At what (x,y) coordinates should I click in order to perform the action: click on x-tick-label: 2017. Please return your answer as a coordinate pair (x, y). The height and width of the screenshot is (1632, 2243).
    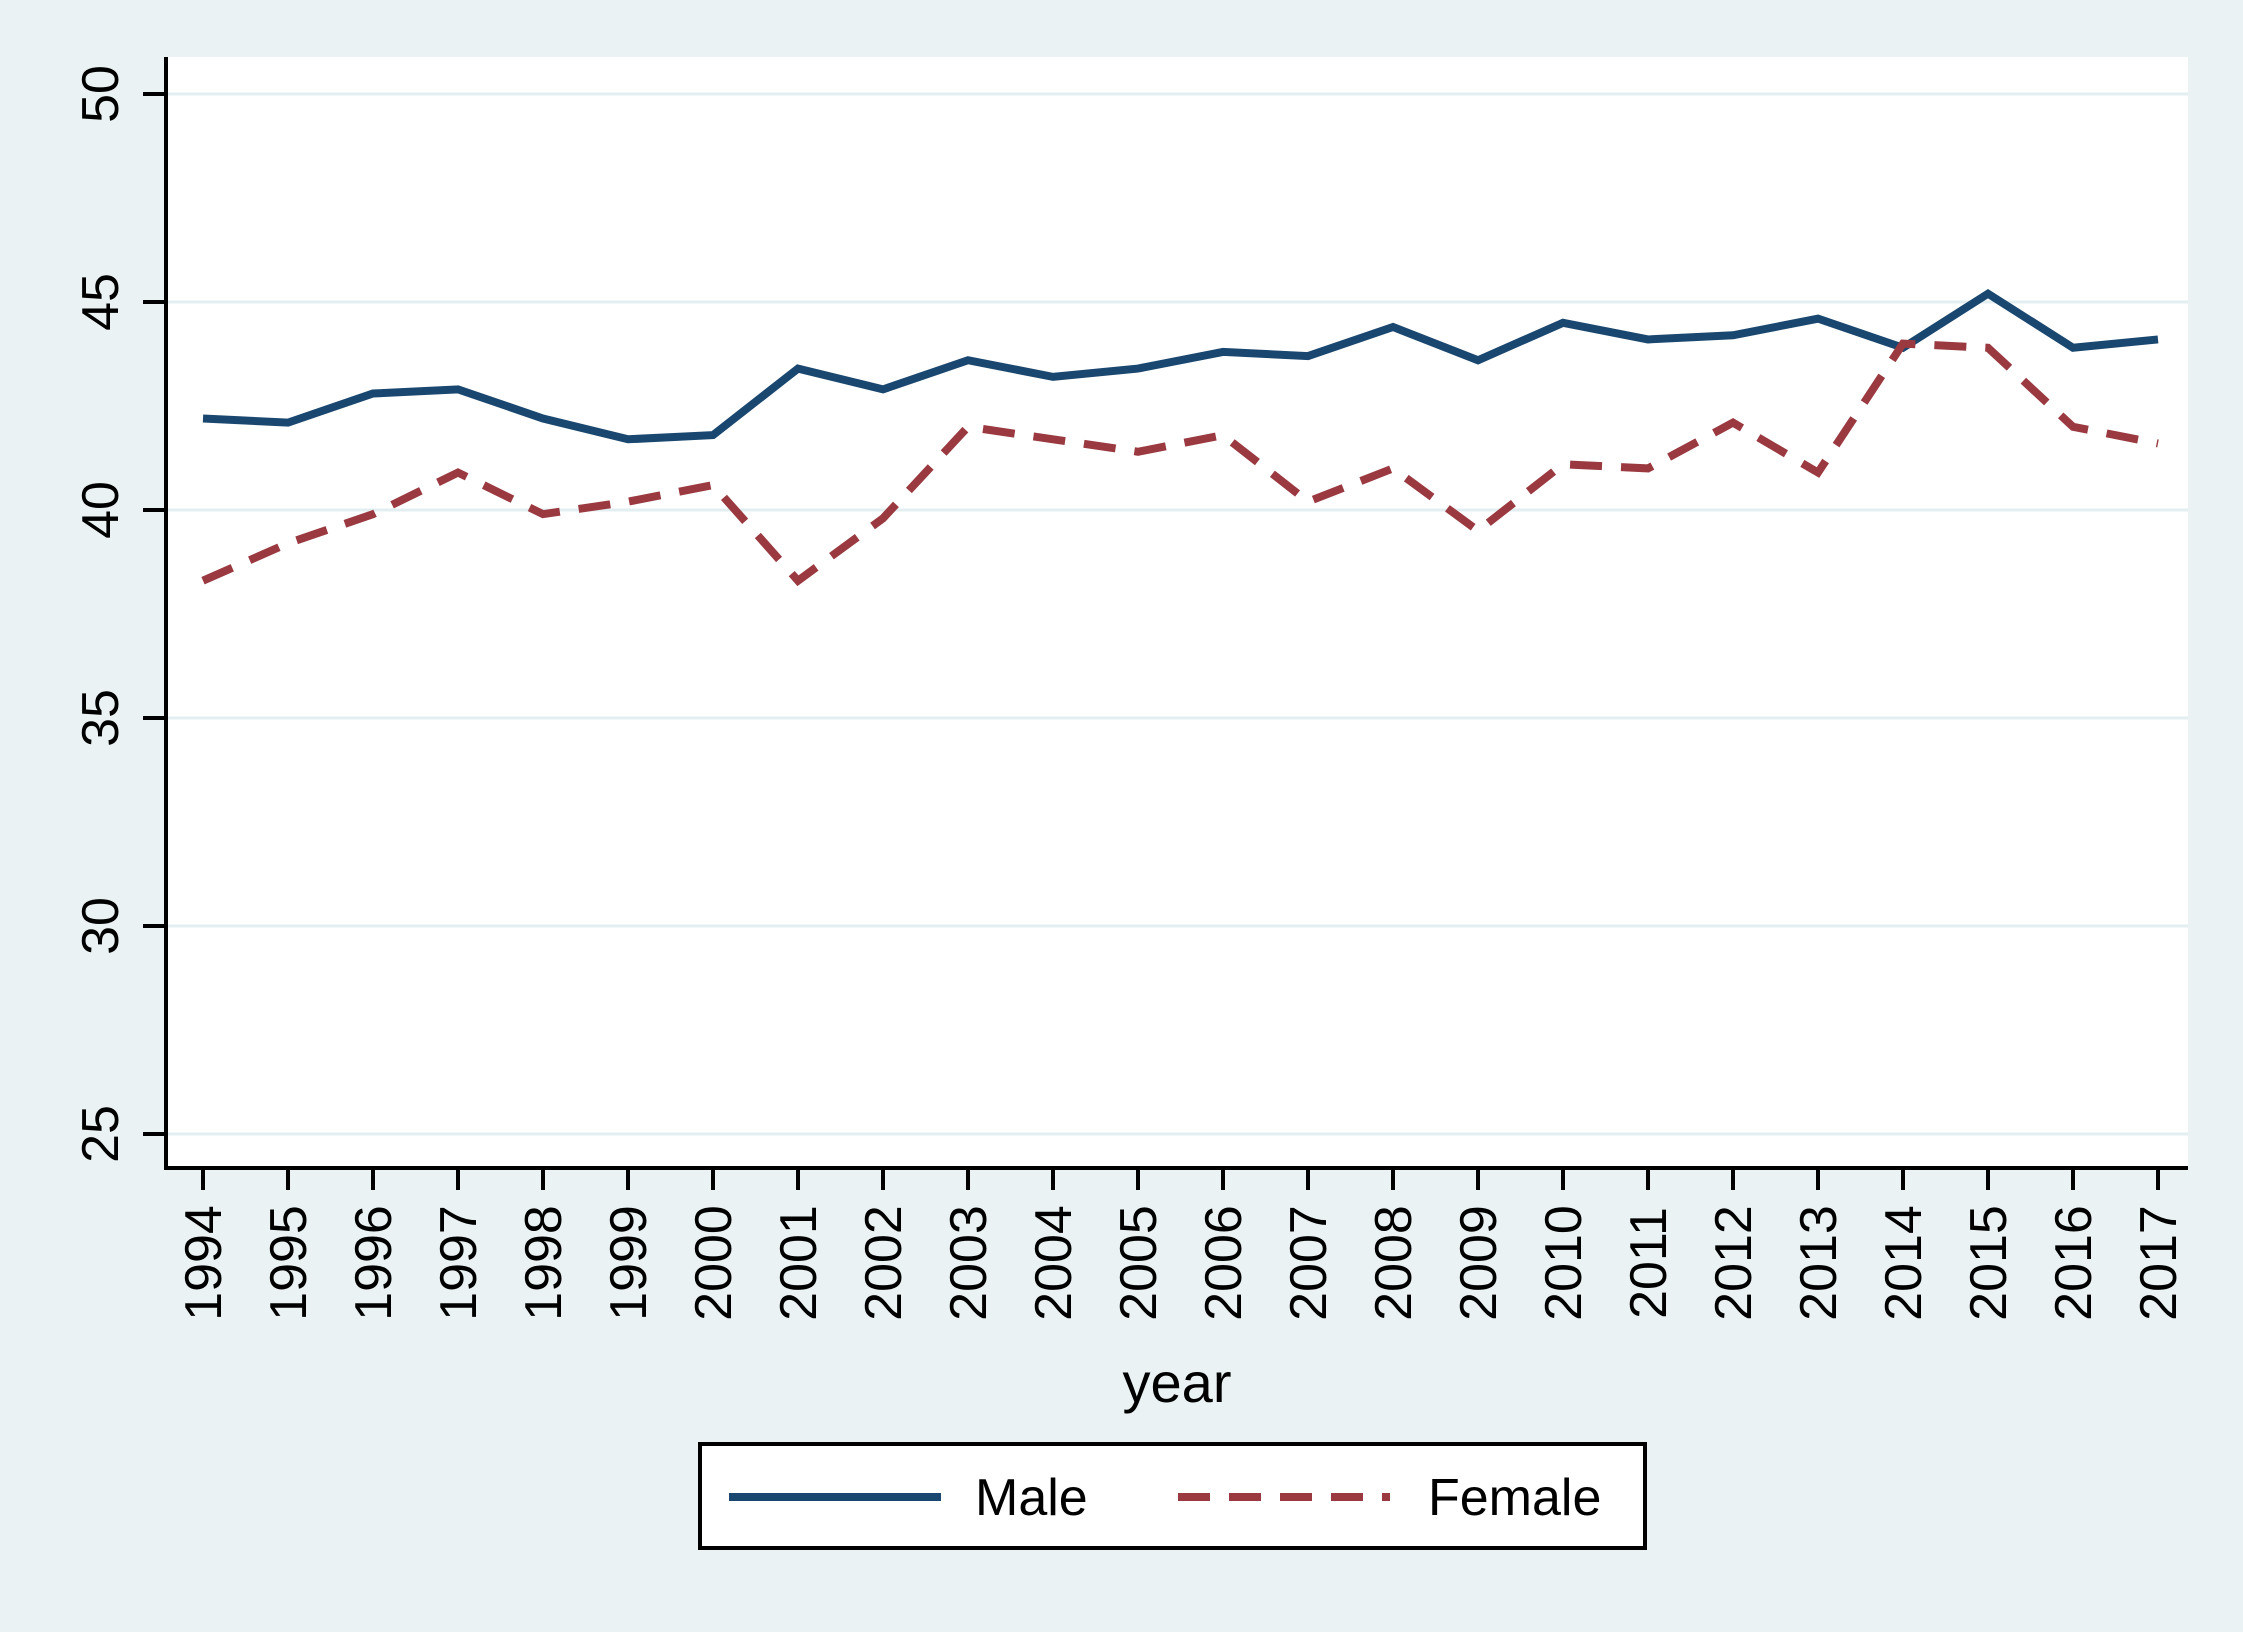
    Looking at the image, I should click on (2159, 1263).